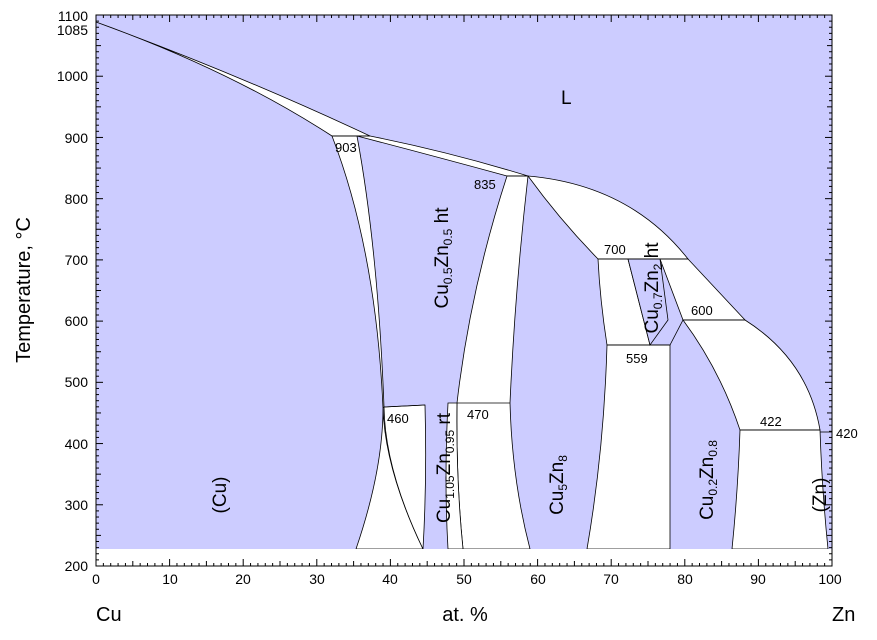 The width and height of the screenshot is (877, 640). Describe the element at coordinates (220, 495) in the screenshot. I see `phase-cu: (Cu)` at that location.